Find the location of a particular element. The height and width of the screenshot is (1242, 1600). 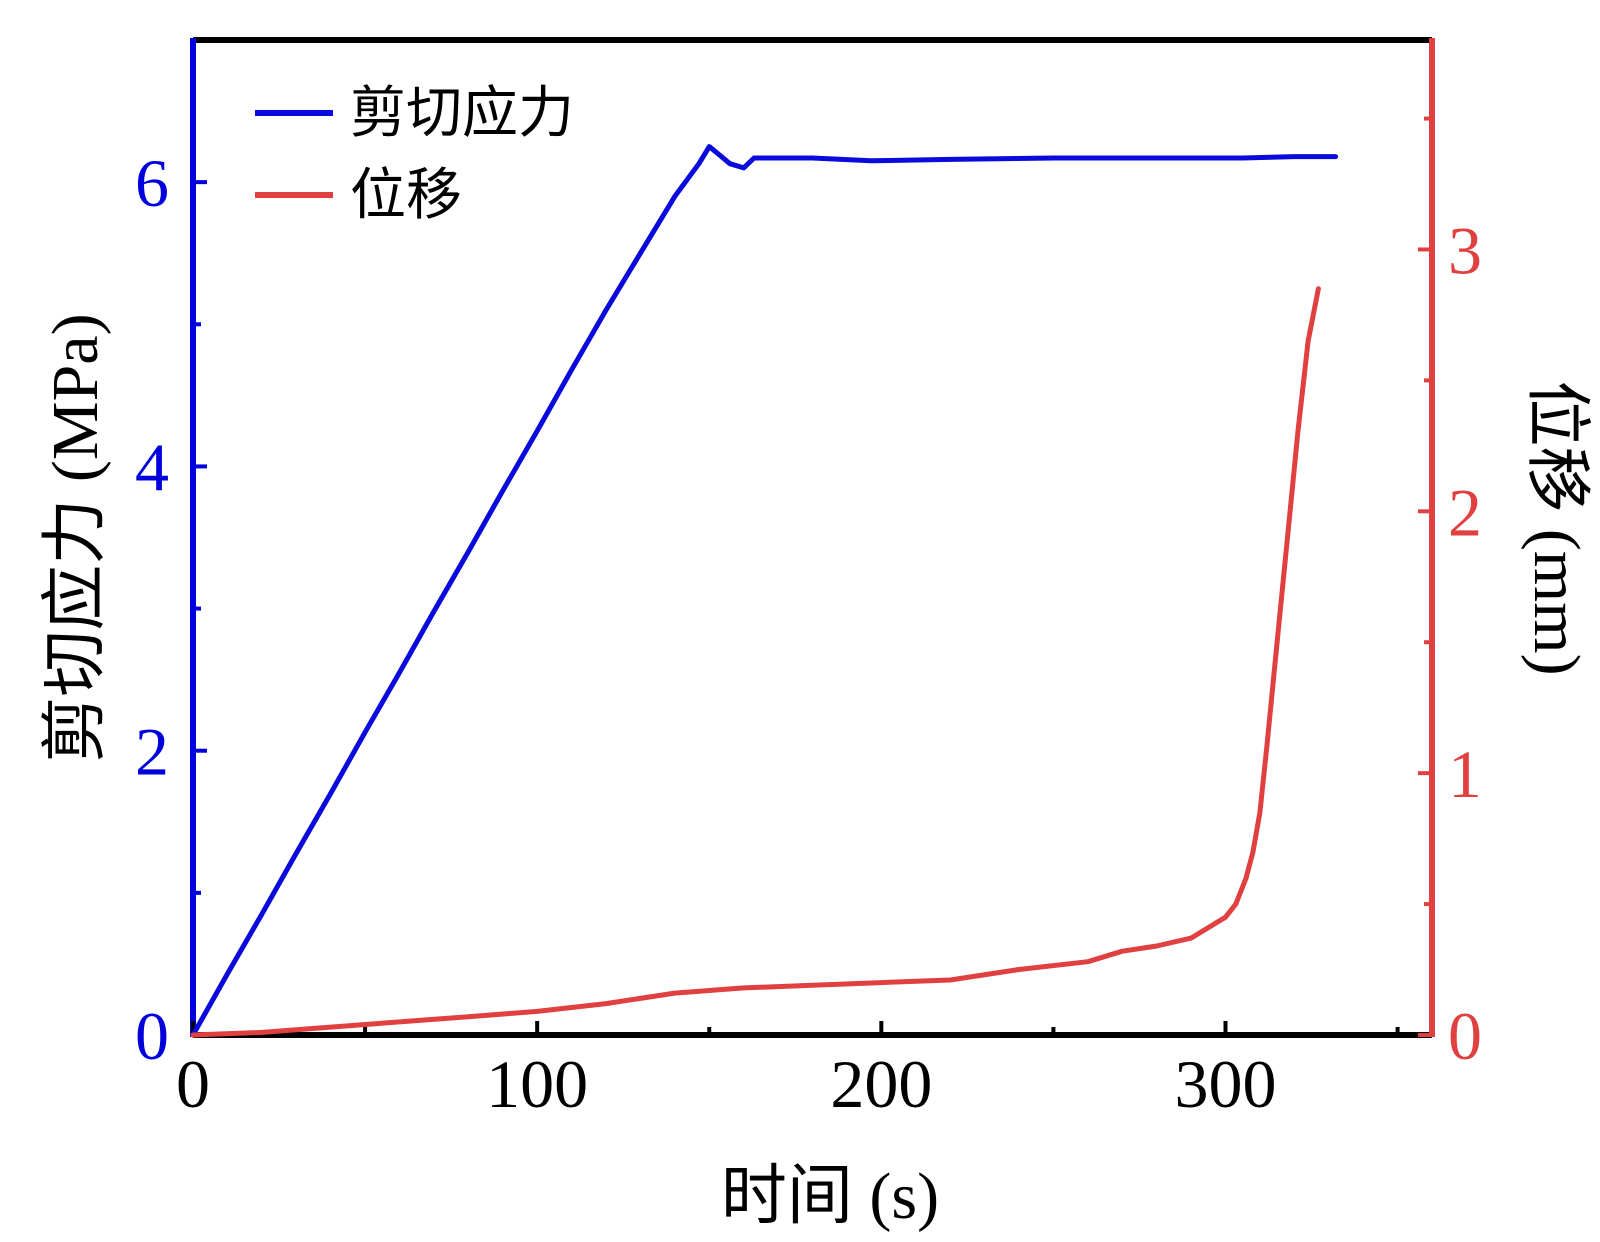

y-left-tick-label-3: 6 is located at coordinates (152, 183).